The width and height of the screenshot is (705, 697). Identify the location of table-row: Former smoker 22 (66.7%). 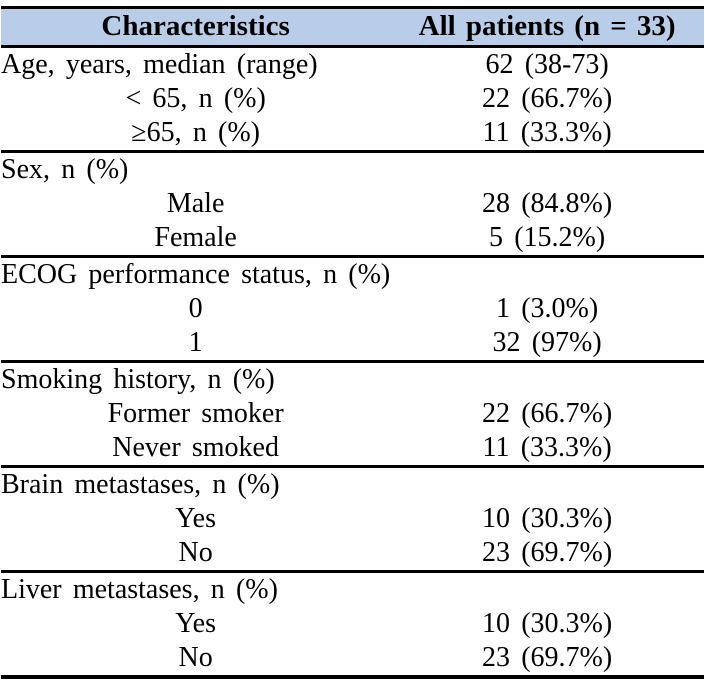
(352, 414).